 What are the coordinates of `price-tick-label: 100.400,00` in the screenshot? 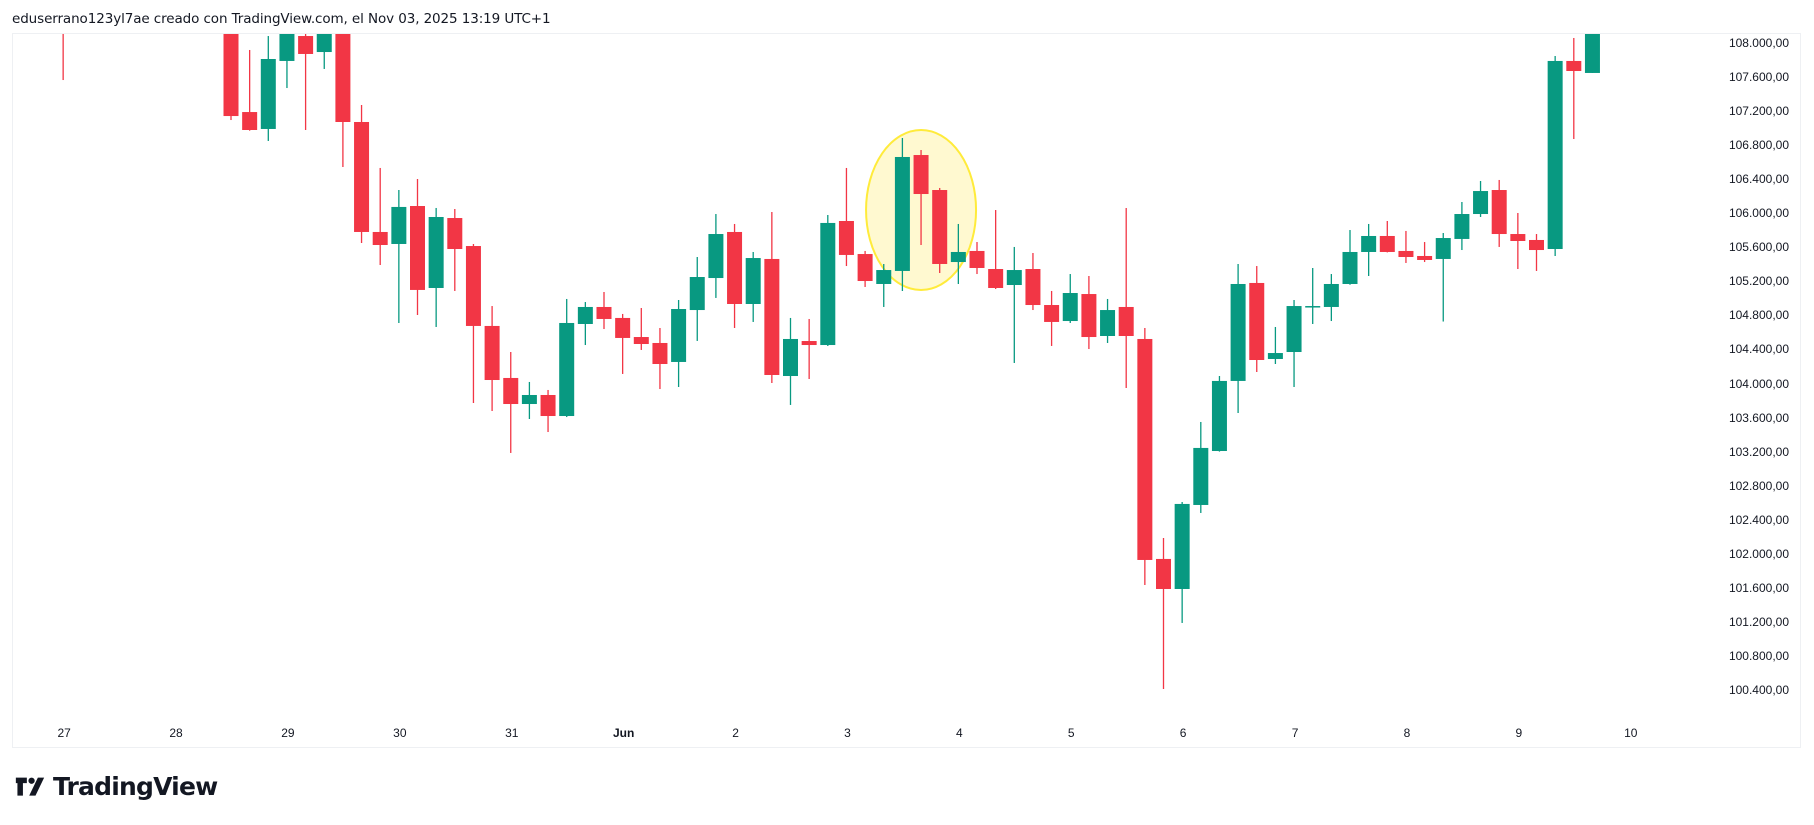 It's located at (1758, 689).